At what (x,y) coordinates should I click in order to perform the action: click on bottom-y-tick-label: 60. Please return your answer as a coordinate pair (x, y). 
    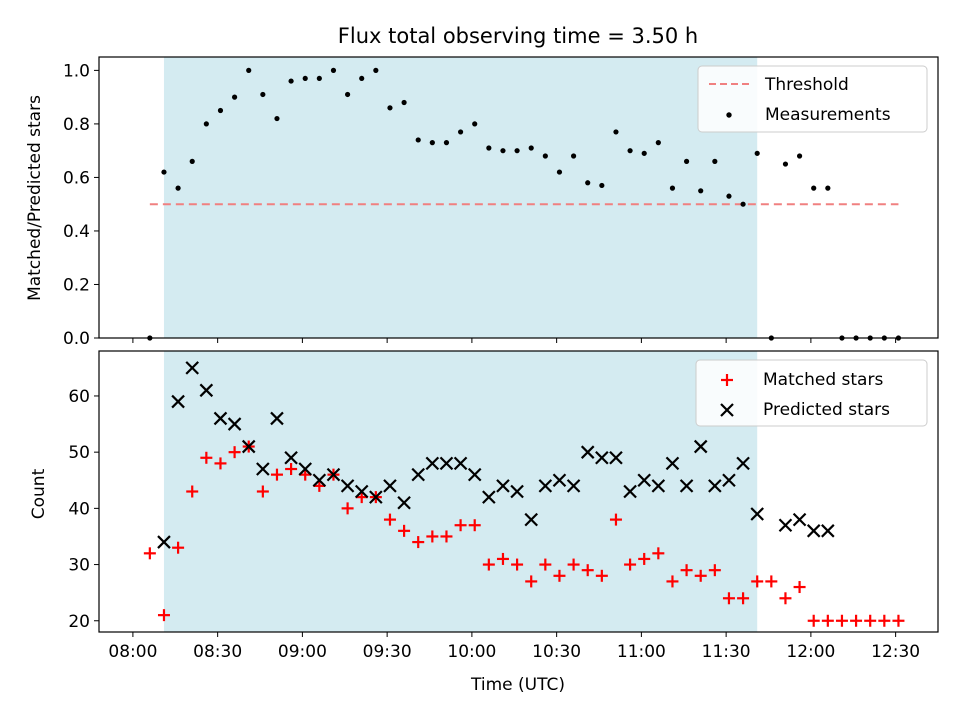
    Looking at the image, I should click on (79, 397).